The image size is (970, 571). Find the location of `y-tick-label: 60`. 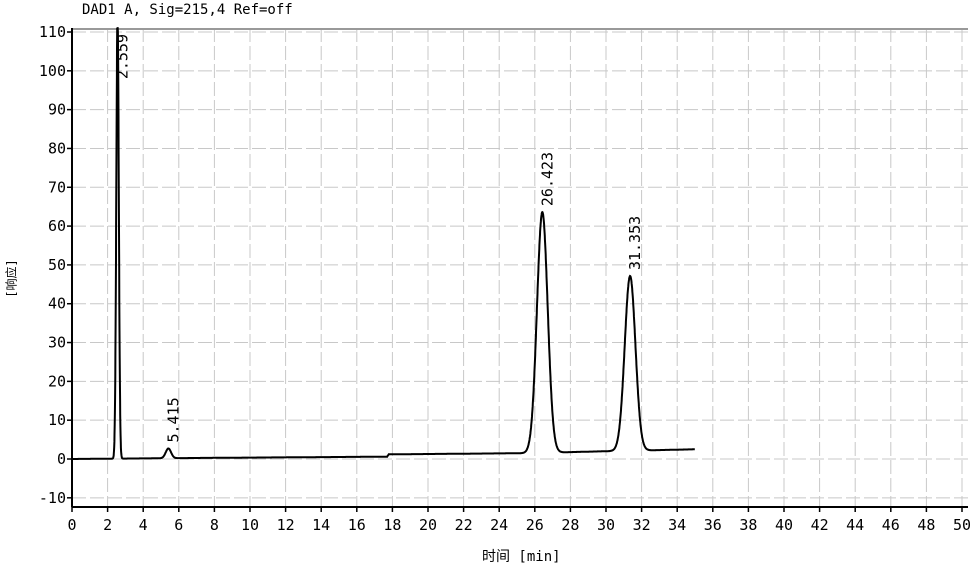

y-tick-label: 60 is located at coordinates (57, 226).